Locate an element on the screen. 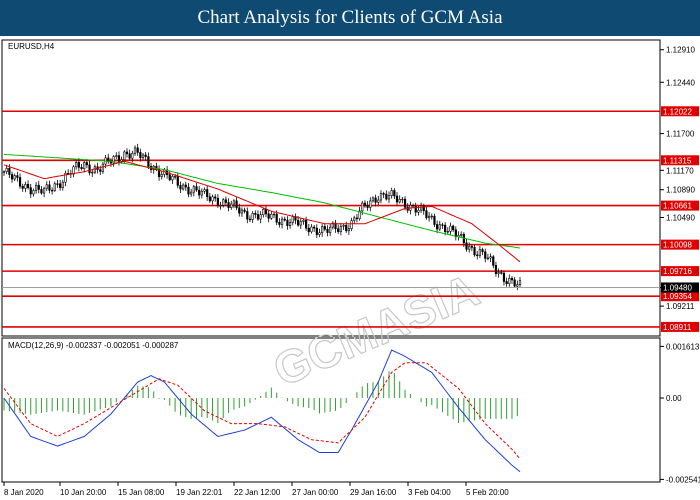  x-tick-label: 8 Jan 2020 is located at coordinates (24, 492).